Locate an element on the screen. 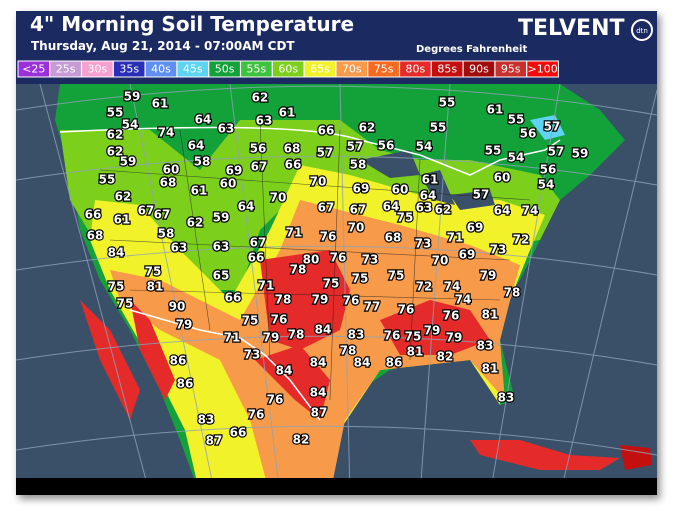 The height and width of the screenshot is (532, 692). legend-label: 25s is located at coordinates (66, 69).